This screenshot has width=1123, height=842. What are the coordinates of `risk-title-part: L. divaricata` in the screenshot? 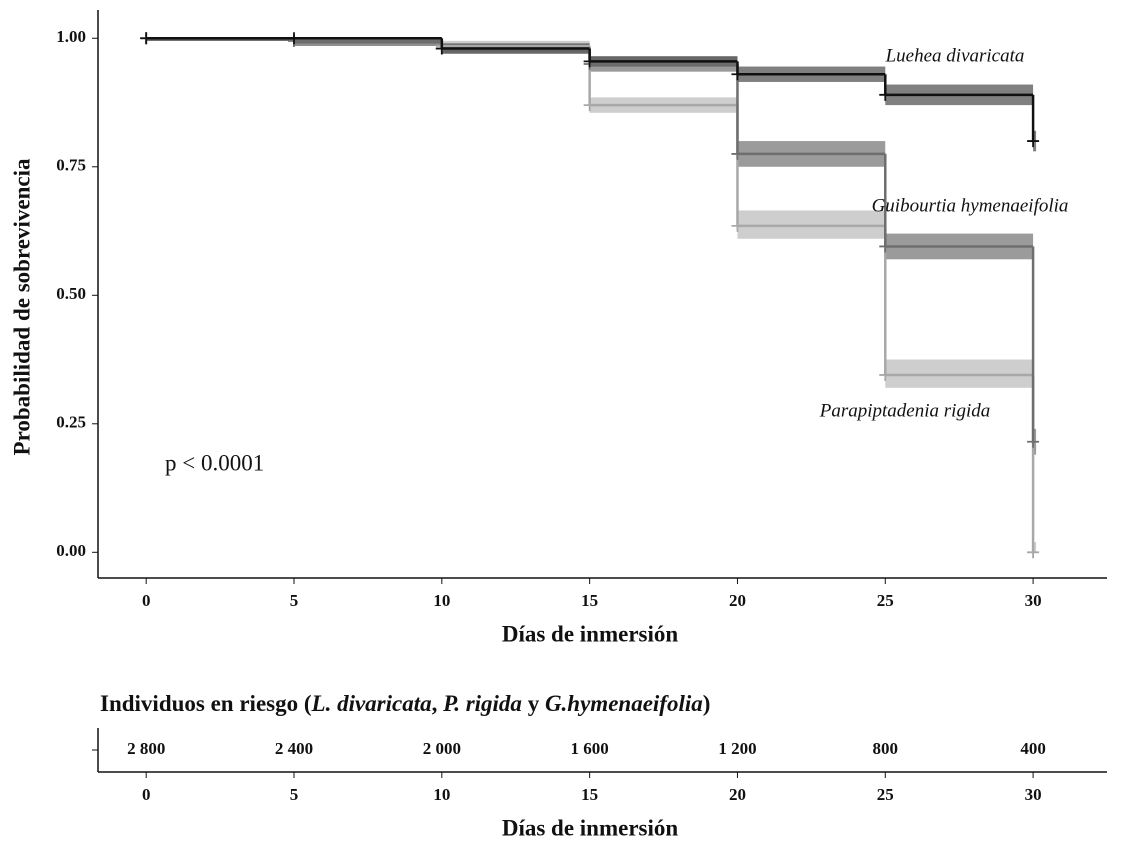 It's located at (371, 703).